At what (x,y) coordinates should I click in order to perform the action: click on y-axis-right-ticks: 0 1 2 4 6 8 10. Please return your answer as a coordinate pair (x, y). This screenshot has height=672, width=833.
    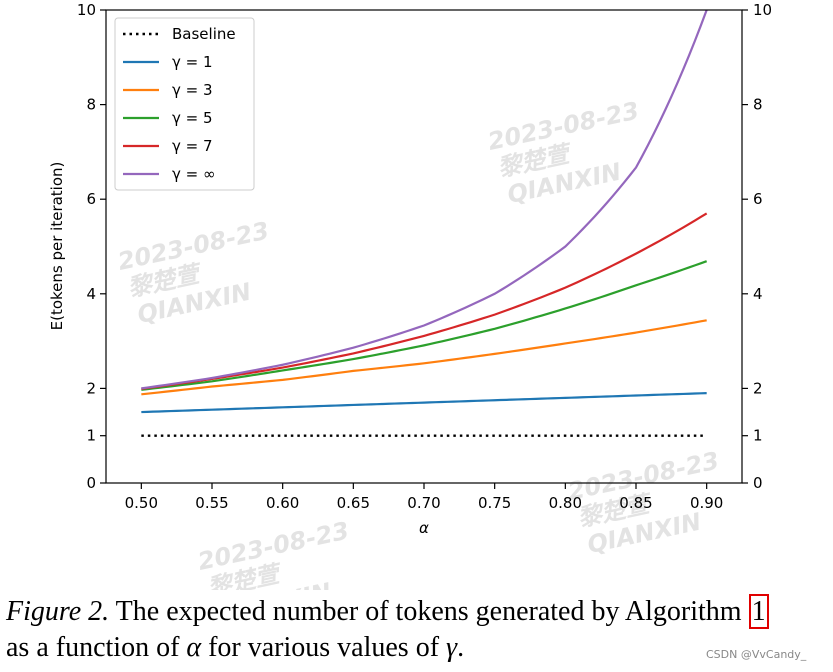
    Looking at the image, I should click on (757, 246).